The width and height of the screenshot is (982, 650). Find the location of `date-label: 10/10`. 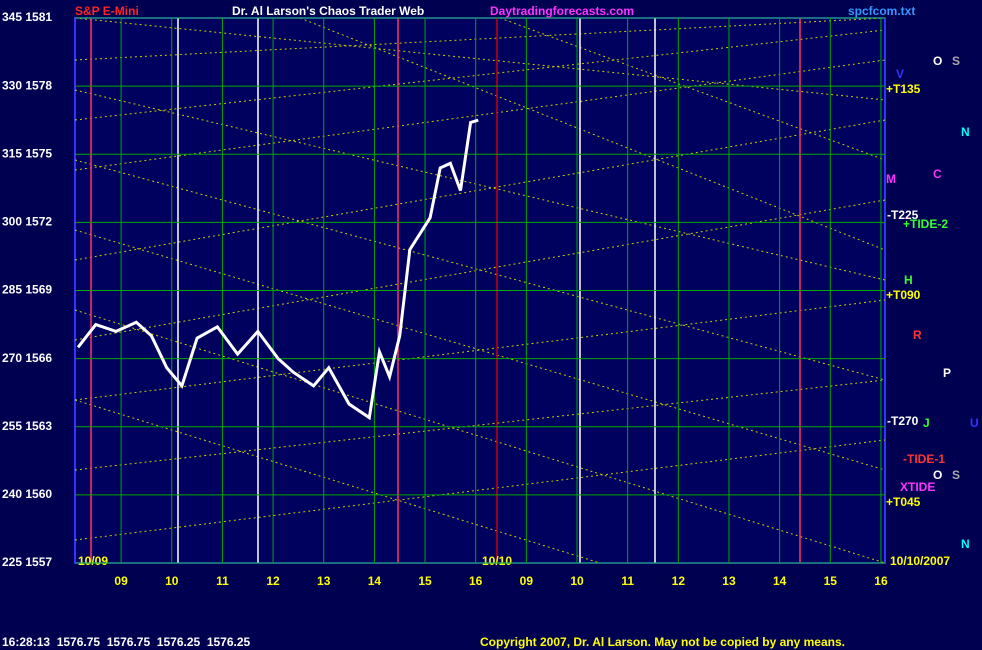

date-label: 10/10 is located at coordinates (497, 561).